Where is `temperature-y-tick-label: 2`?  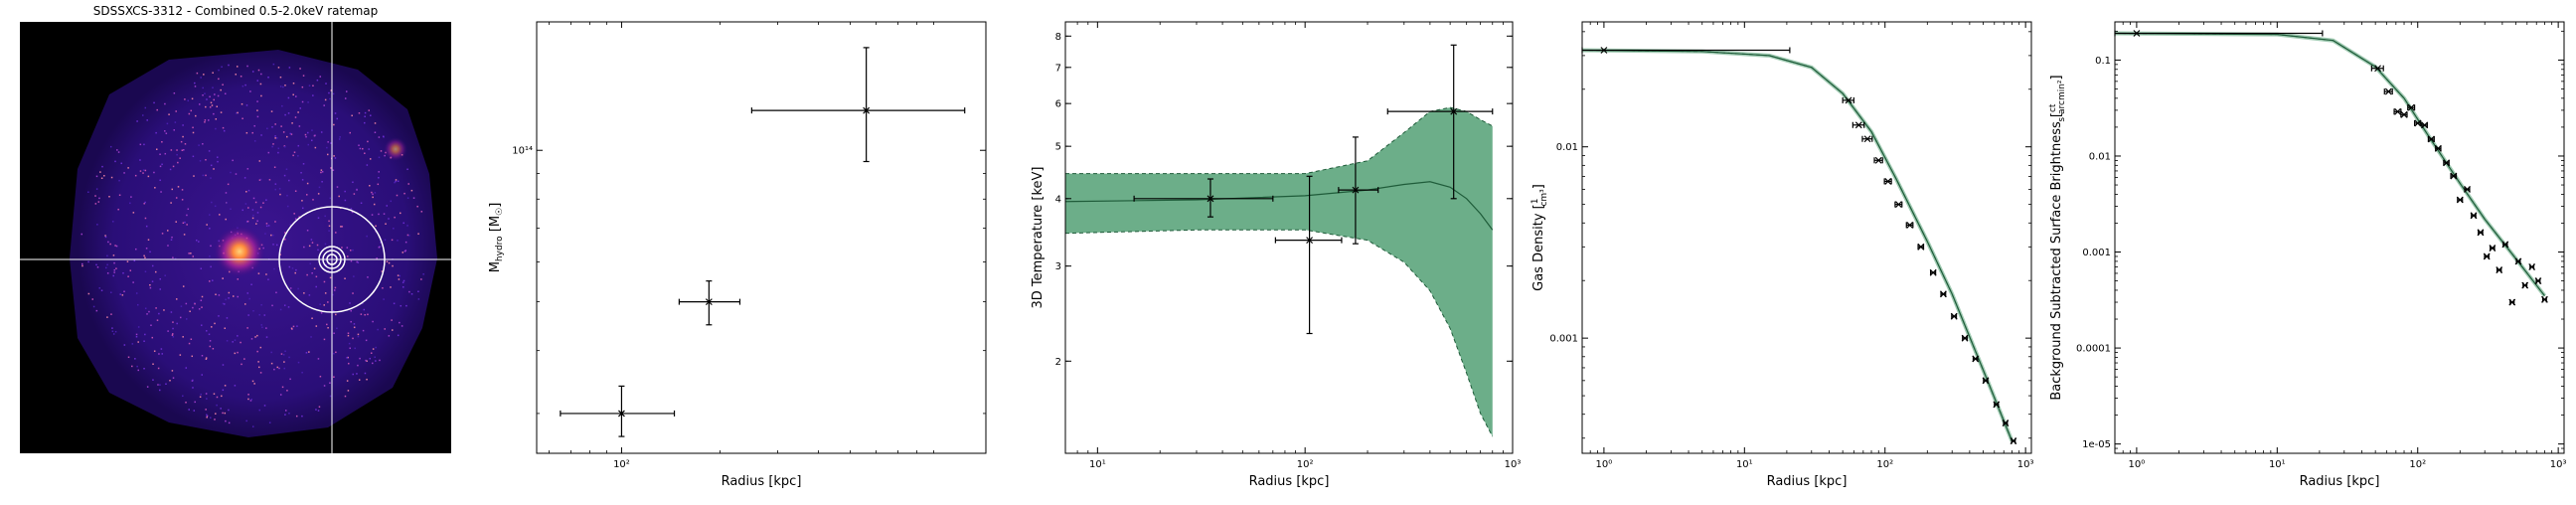
temperature-y-tick-label: 2 is located at coordinates (1058, 362).